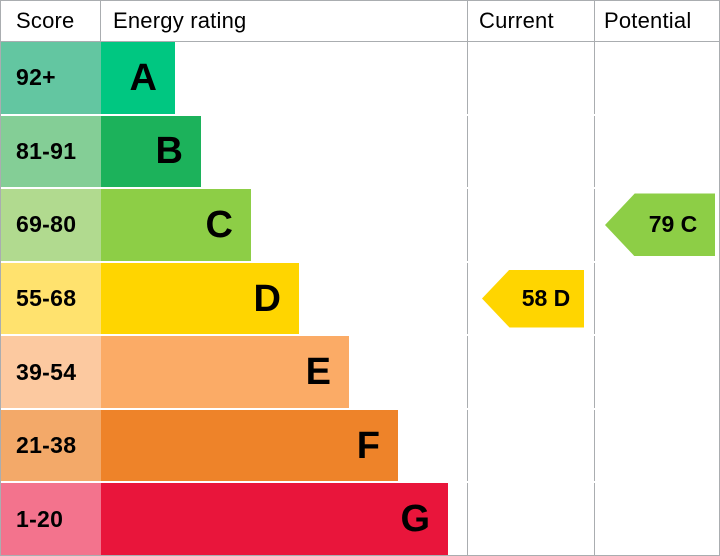  What do you see at coordinates (51, 372) in the screenshot?
I see `score-range-label: 39-54` at bounding box center [51, 372].